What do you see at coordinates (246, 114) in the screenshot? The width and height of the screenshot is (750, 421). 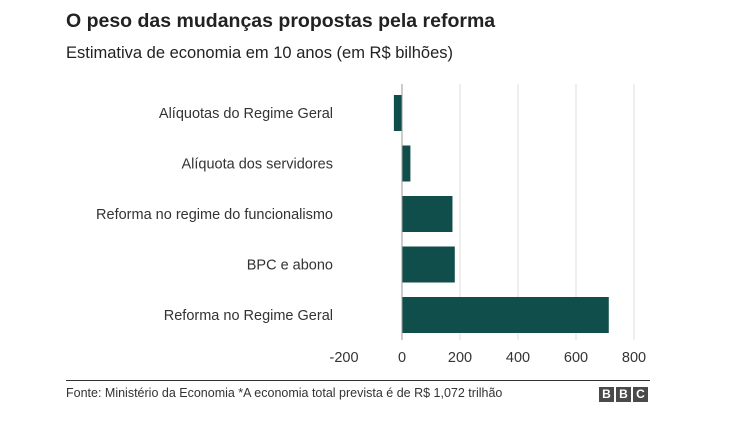 I see `category-label: Alíquotas do Regime Geral` at bounding box center [246, 114].